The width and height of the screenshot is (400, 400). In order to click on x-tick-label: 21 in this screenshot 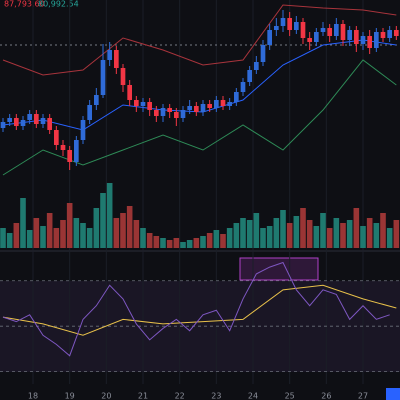, I will do `click(143, 396)`.